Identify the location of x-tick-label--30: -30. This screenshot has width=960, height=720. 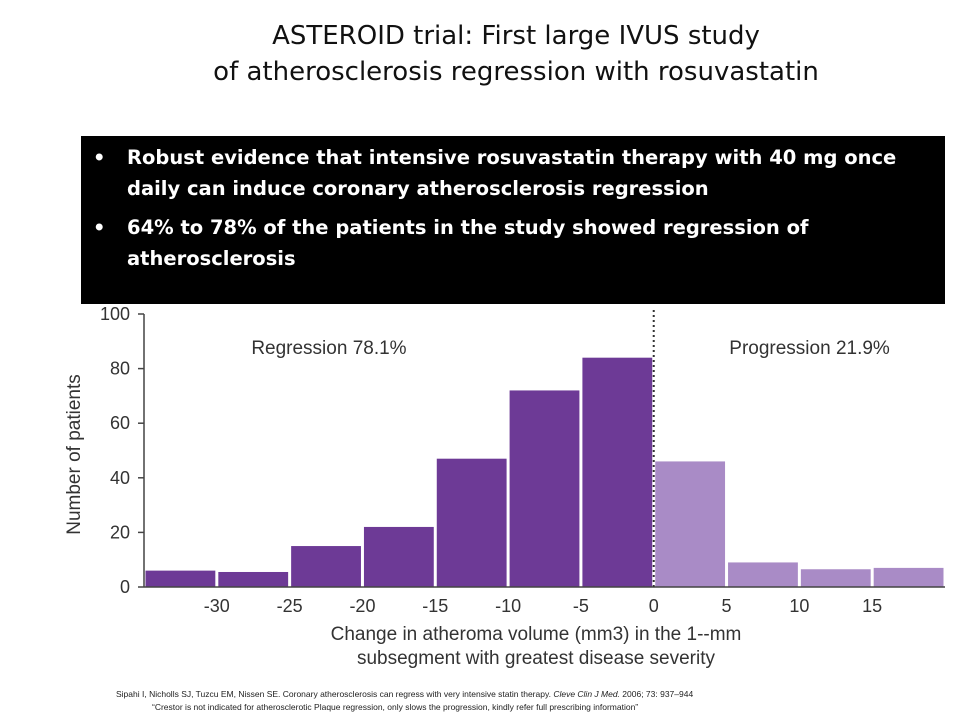
(217, 606).